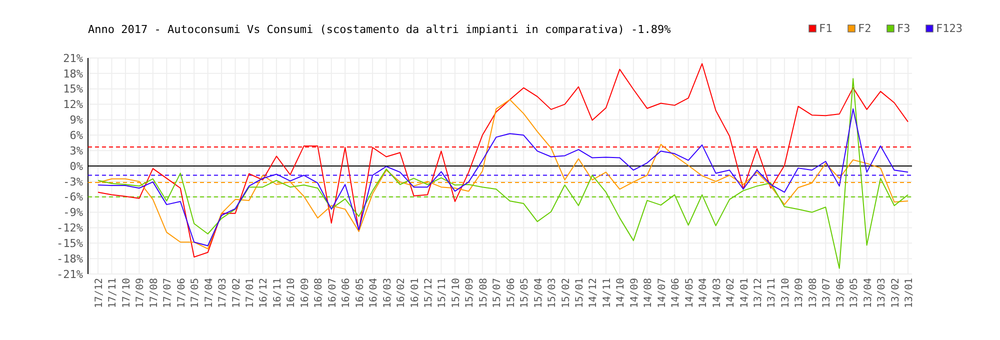 The width and height of the screenshot is (1000, 340). Describe the element at coordinates (772, 293) in the screenshot. I see `x-tick-label: 13/11` at that location.